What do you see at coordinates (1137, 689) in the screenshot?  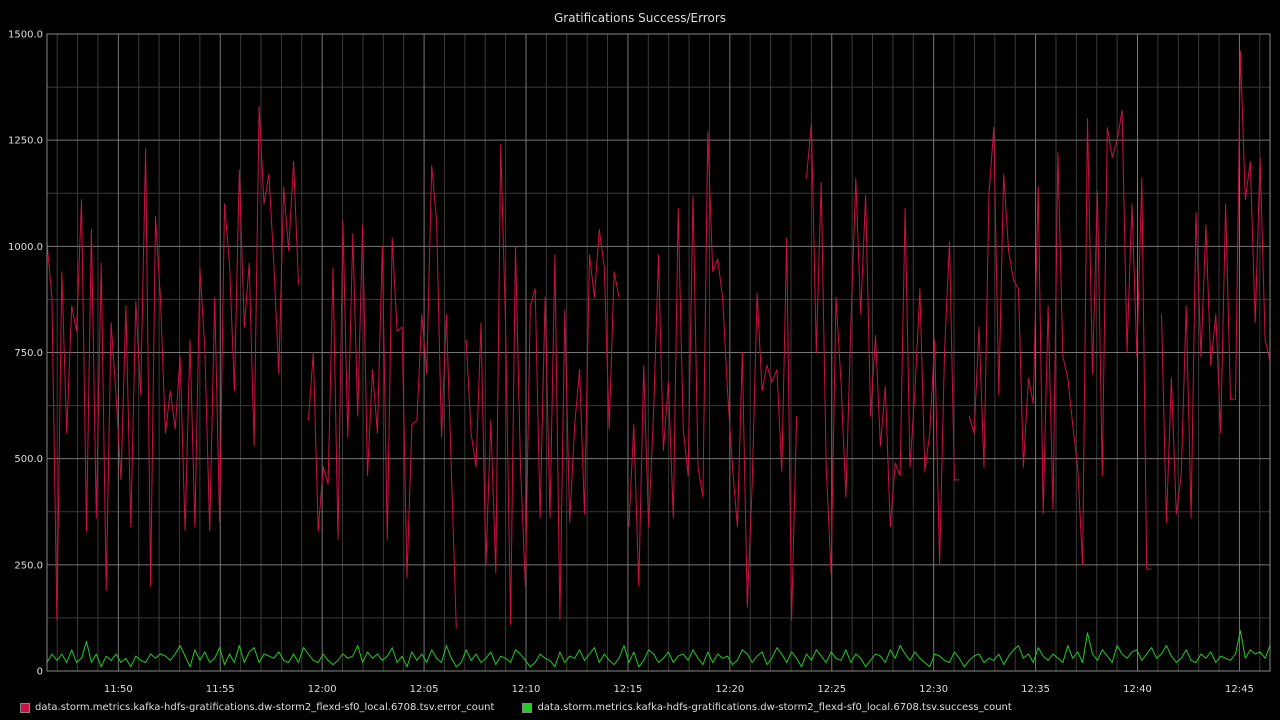 I see `x-tick-label: 12:40` at bounding box center [1137, 689].